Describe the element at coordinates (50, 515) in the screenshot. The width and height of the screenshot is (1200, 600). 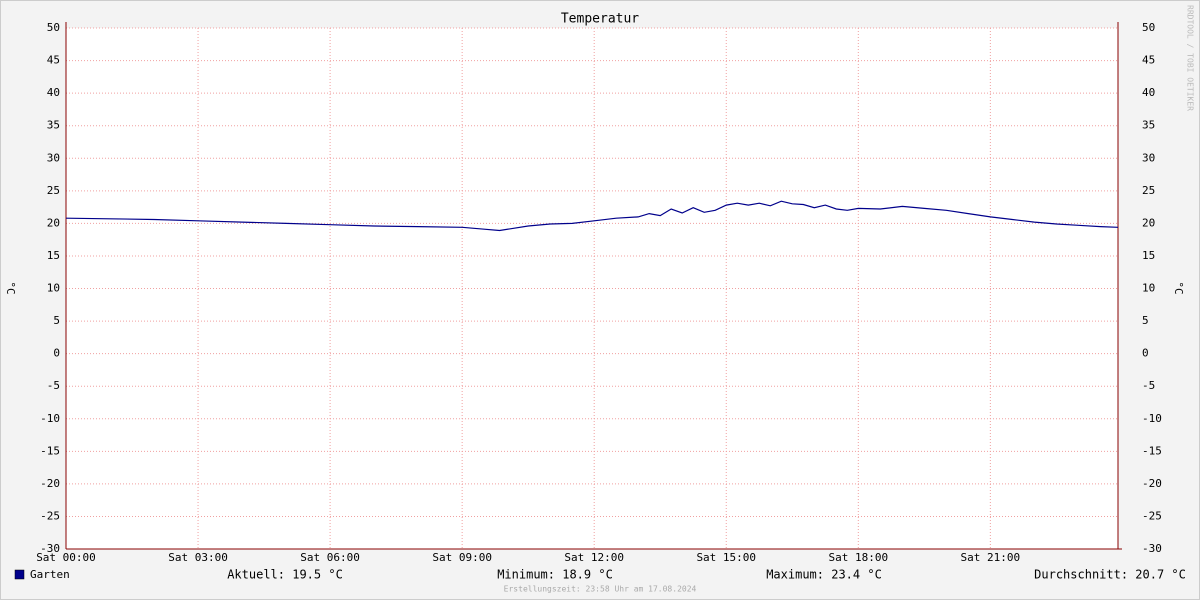
I see `y-tick-label: -25` at that location.